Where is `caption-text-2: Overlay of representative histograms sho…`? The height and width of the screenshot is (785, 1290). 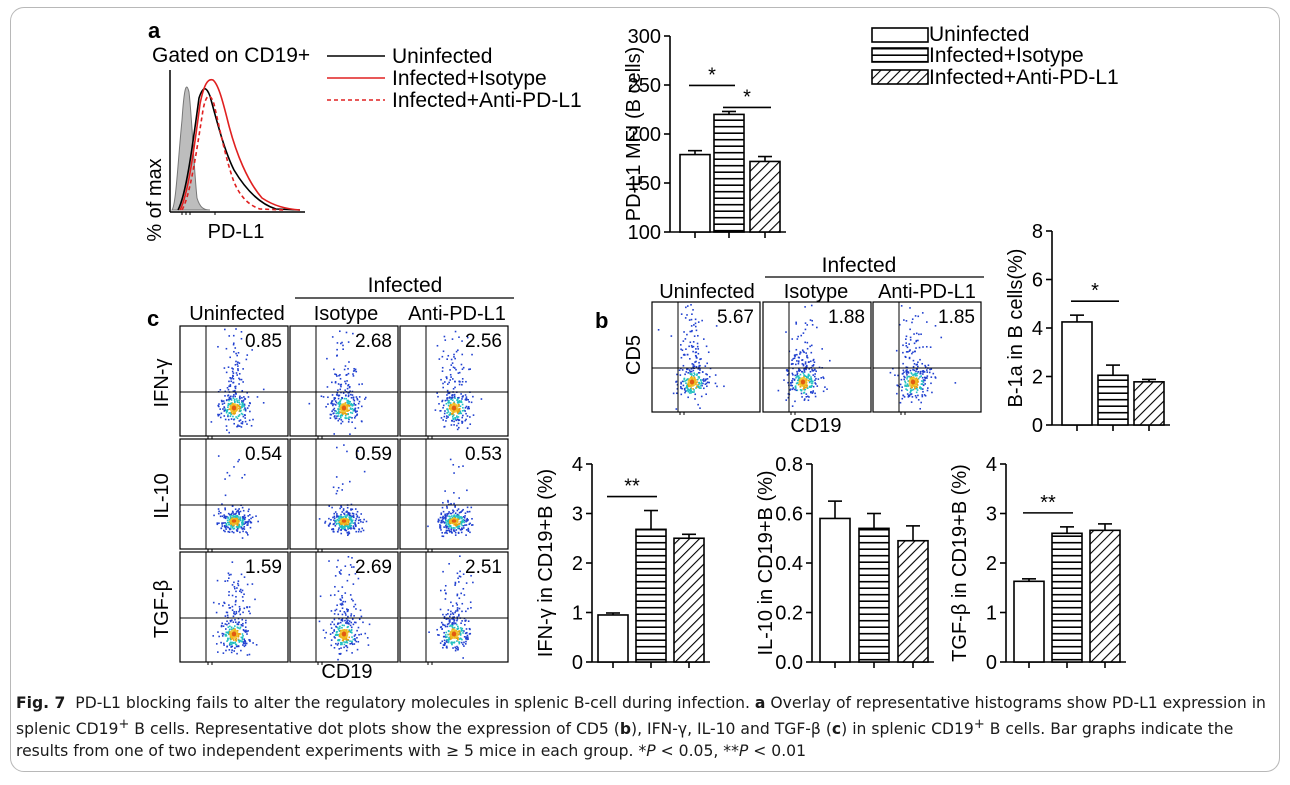
caption-text-2: Overlay of representative histograms sho… is located at coordinates (641, 716).